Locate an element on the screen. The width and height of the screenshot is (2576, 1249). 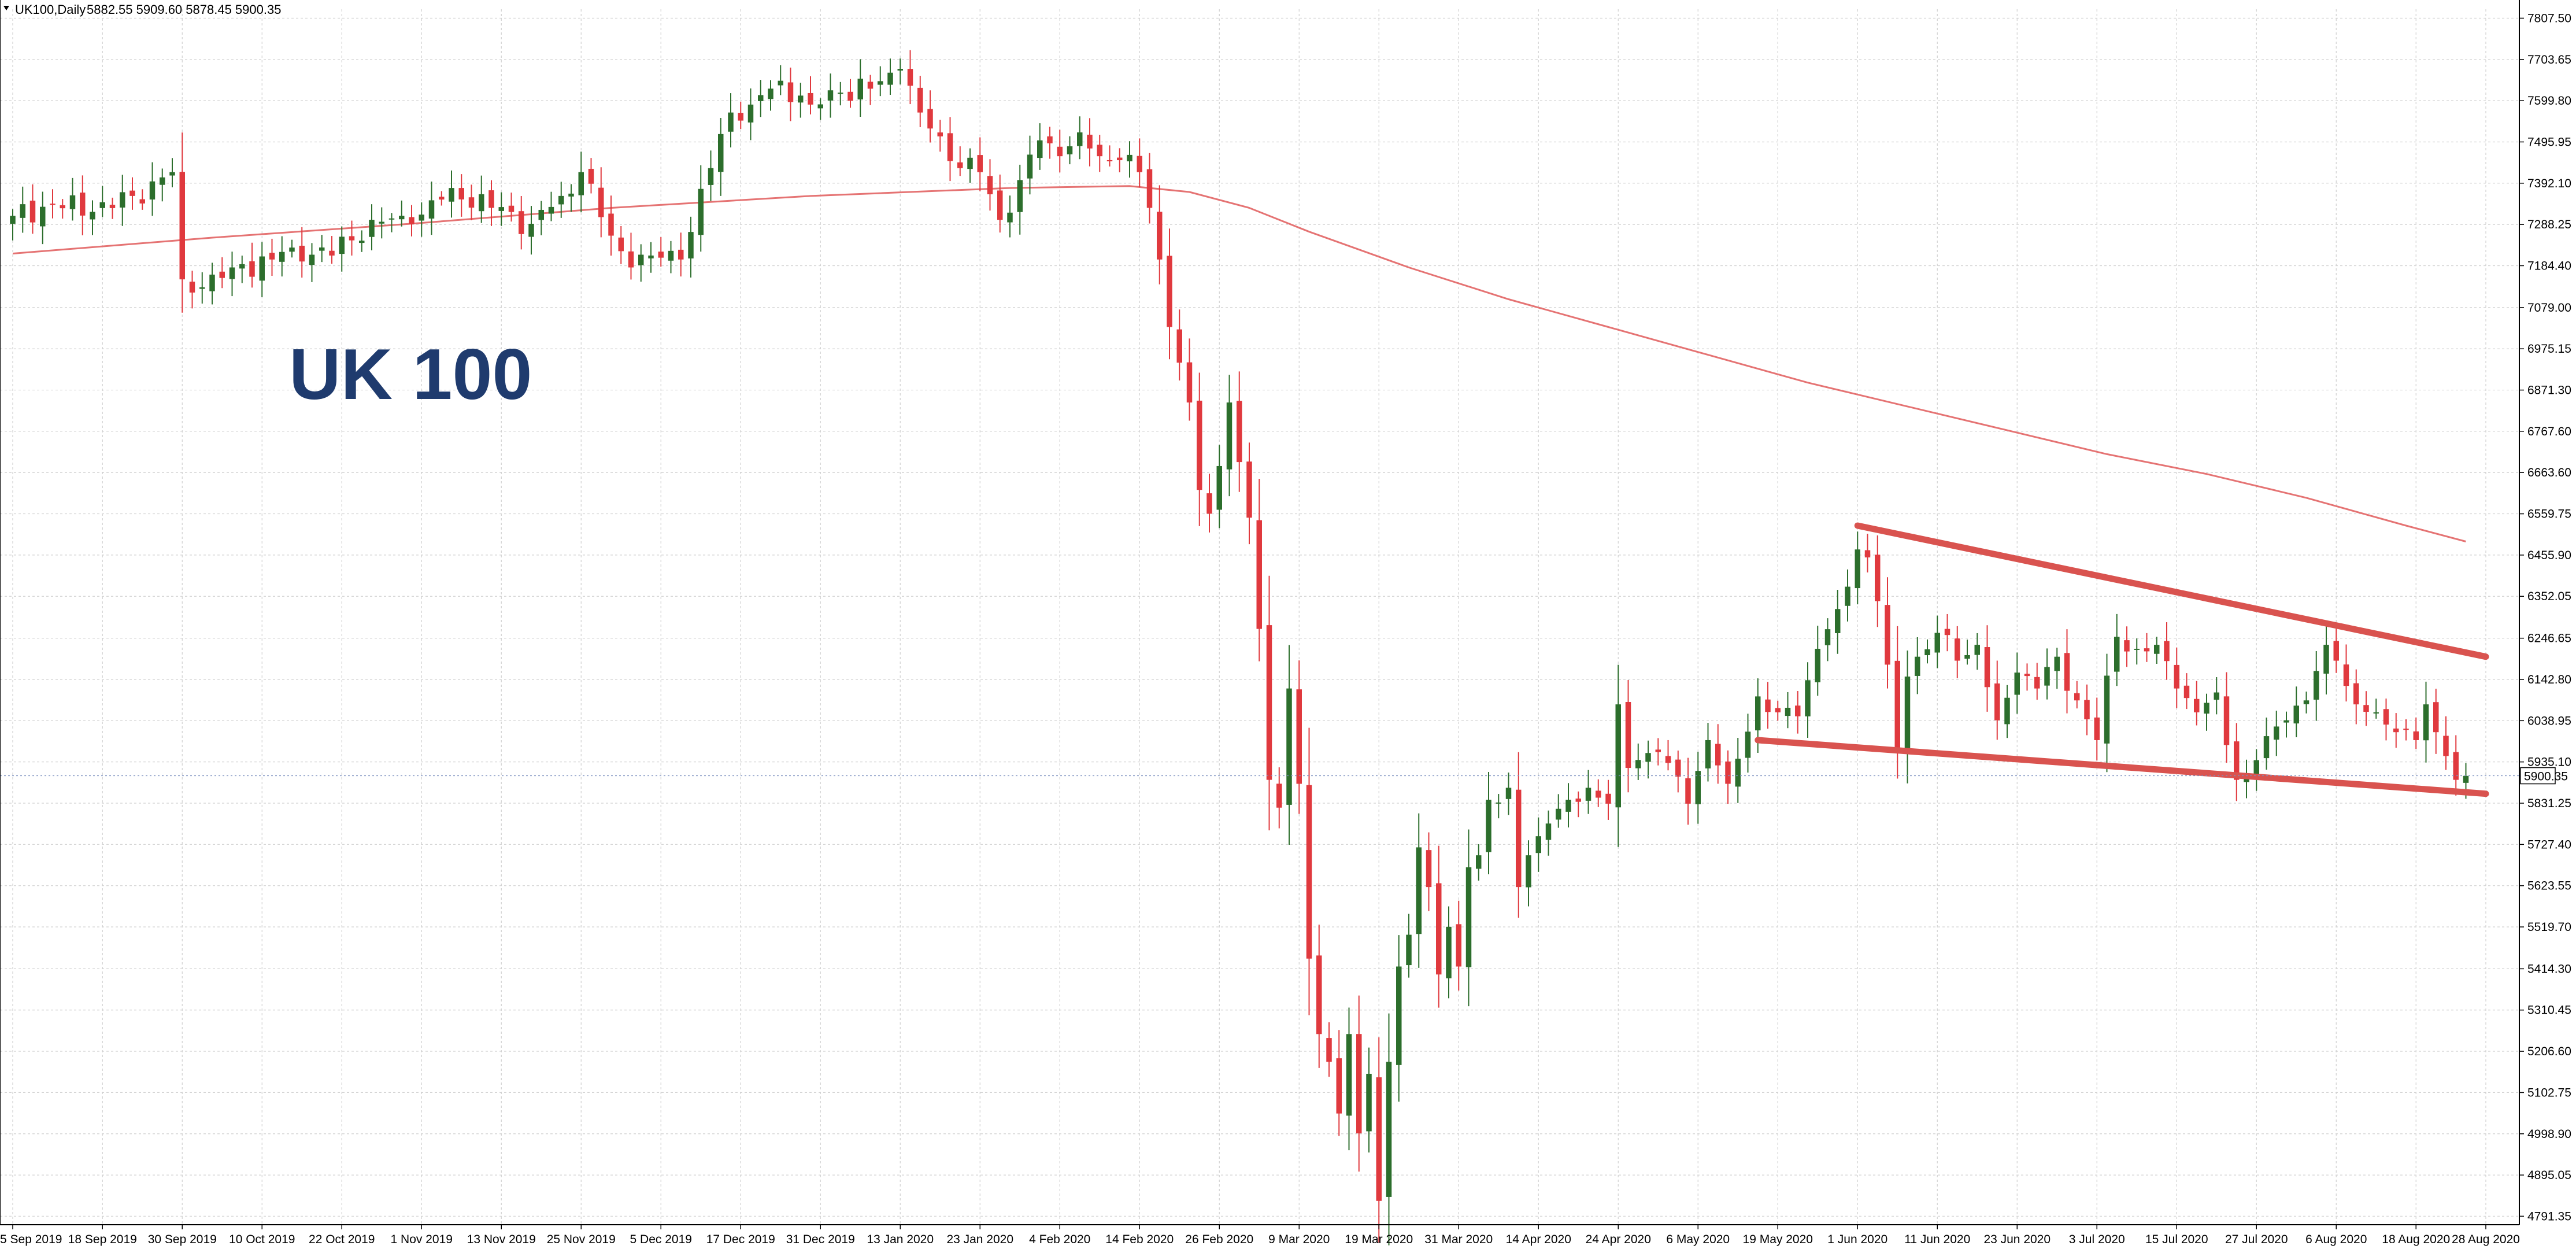
x-tick-label: 1 Jun 2020 is located at coordinates (1857, 1239).